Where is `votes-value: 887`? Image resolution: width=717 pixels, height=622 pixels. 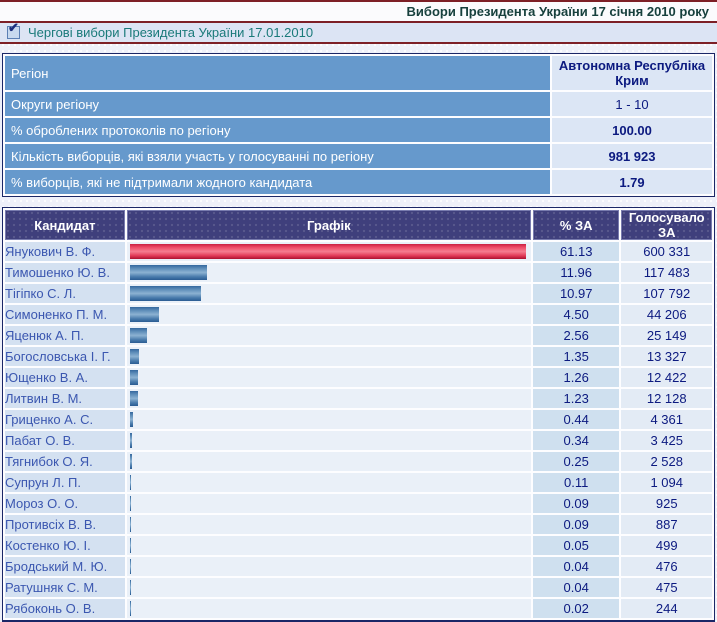 votes-value: 887 is located at coordinates (666, 524).